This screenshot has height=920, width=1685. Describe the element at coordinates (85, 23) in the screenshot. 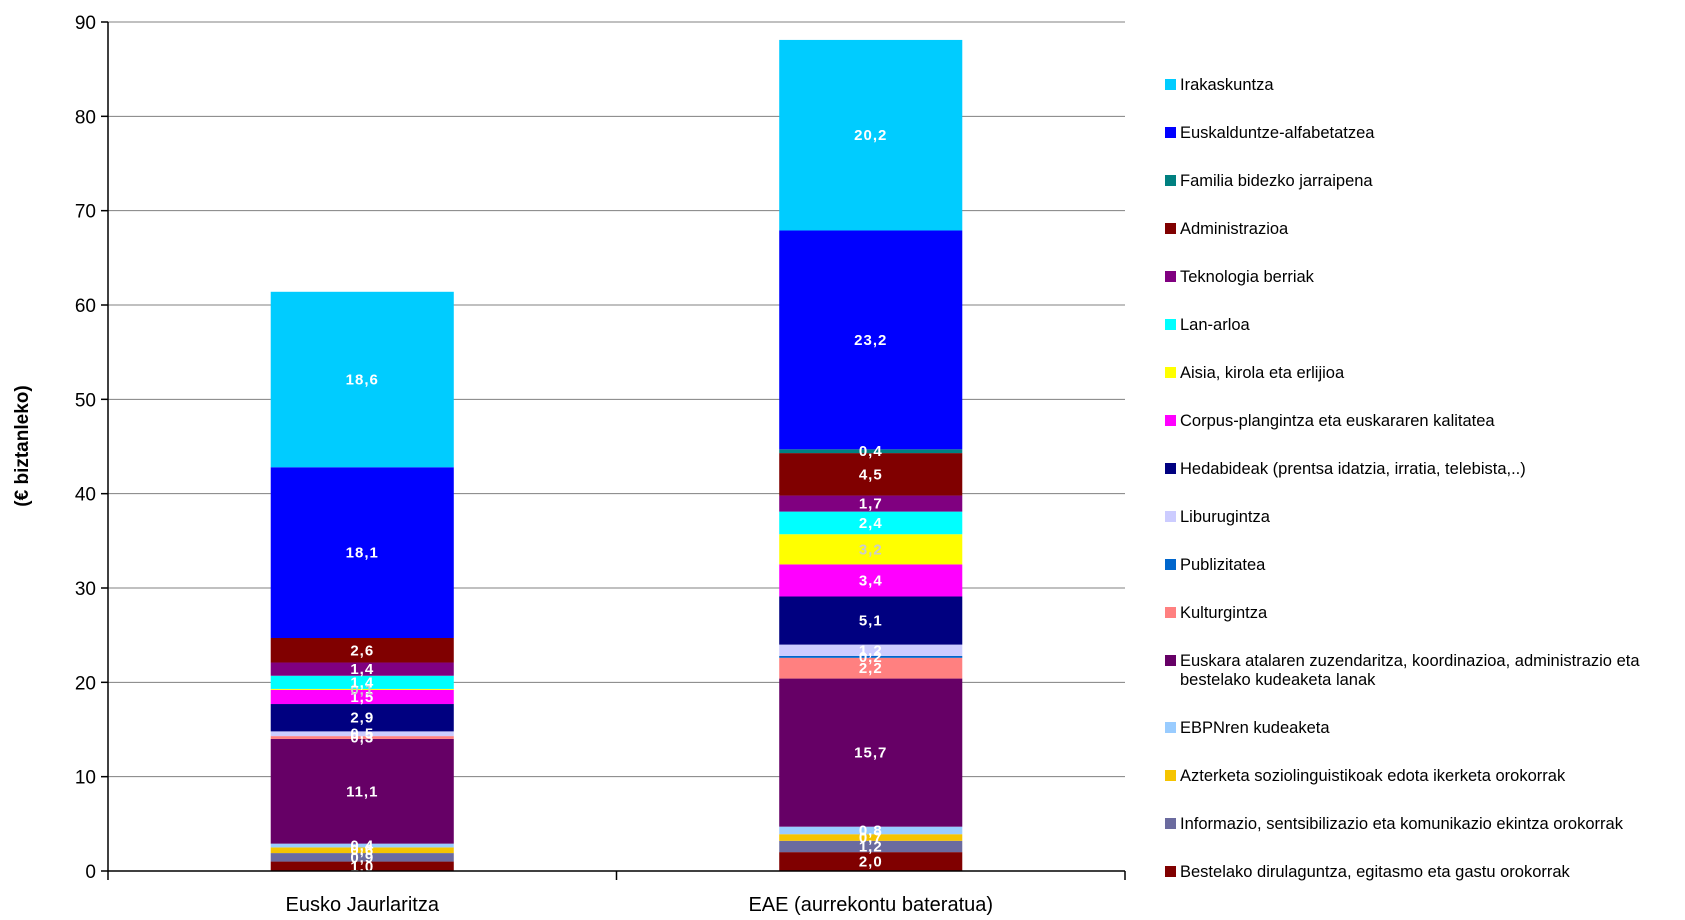

I see `y-tick-label: 90` at that location.